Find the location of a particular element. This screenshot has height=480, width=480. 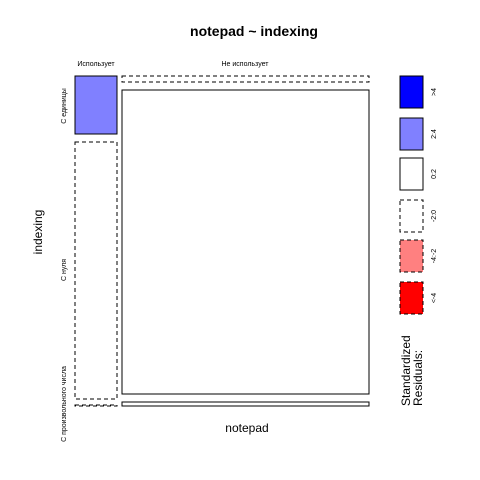

legend-title-line-2: Residuals: is located at coordinates (418, 378).